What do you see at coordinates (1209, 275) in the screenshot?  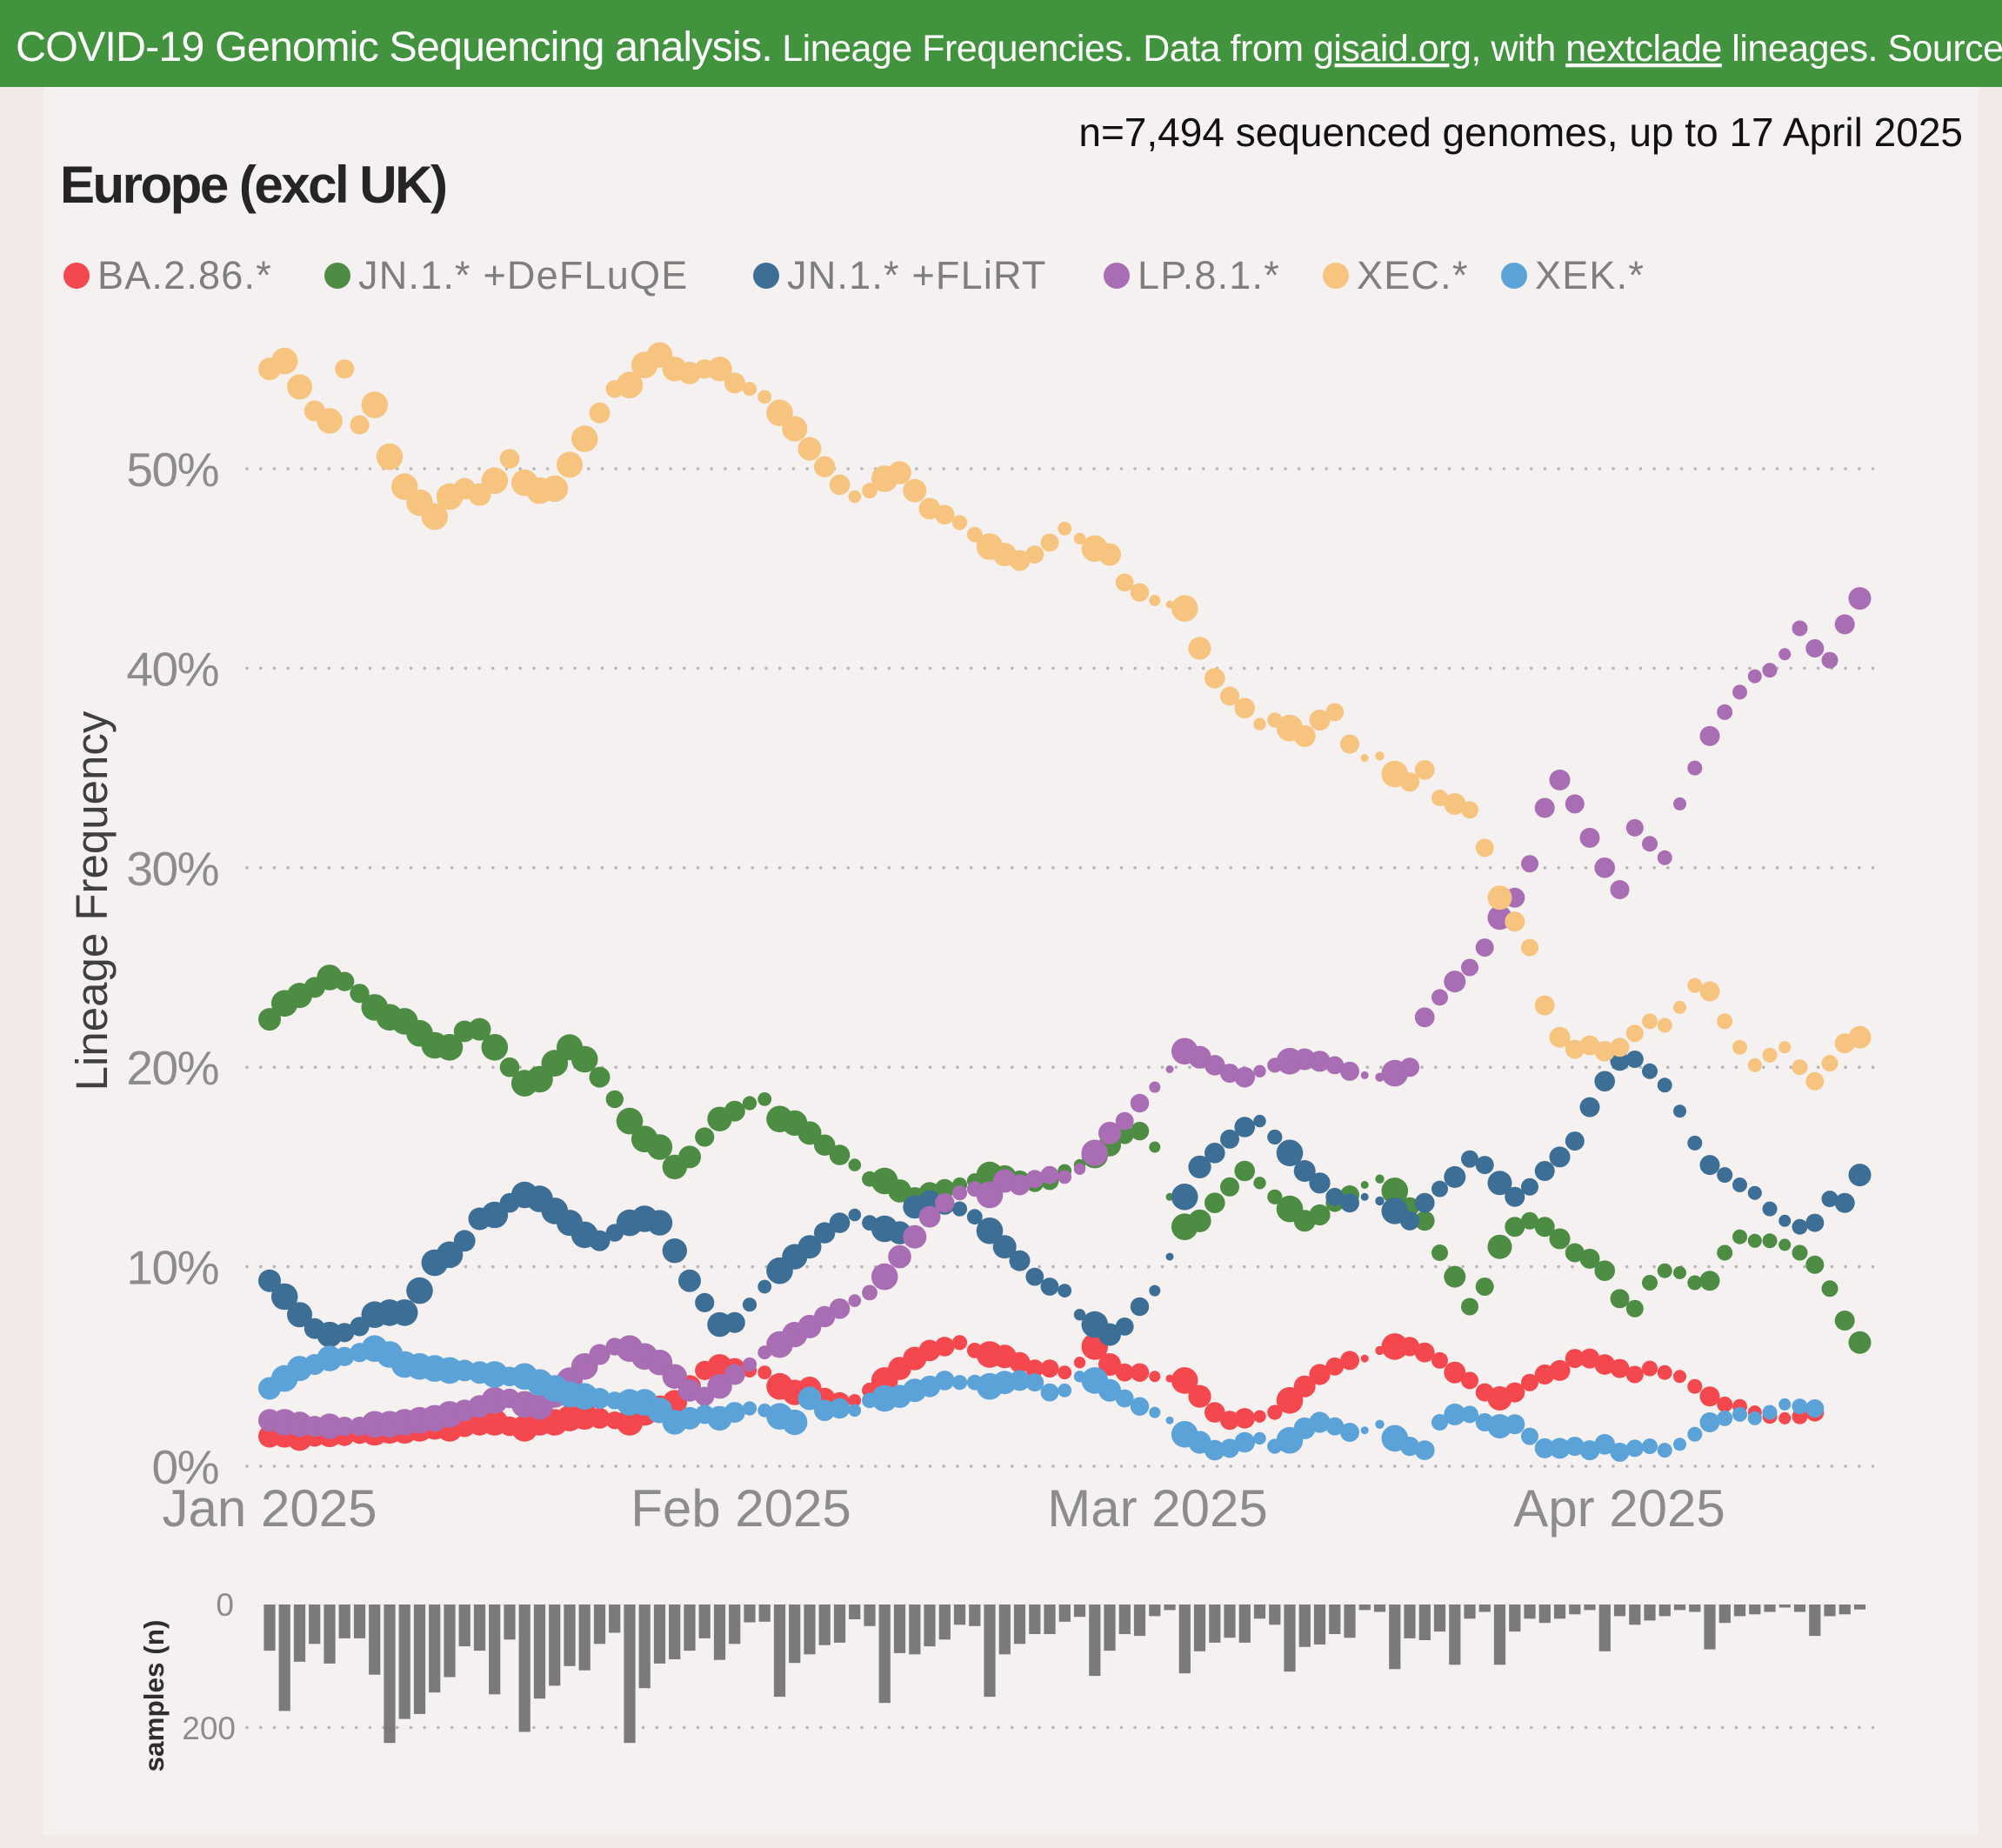 I see `svg-text: LP.8.1.*` at bounding box center [1209, 275].